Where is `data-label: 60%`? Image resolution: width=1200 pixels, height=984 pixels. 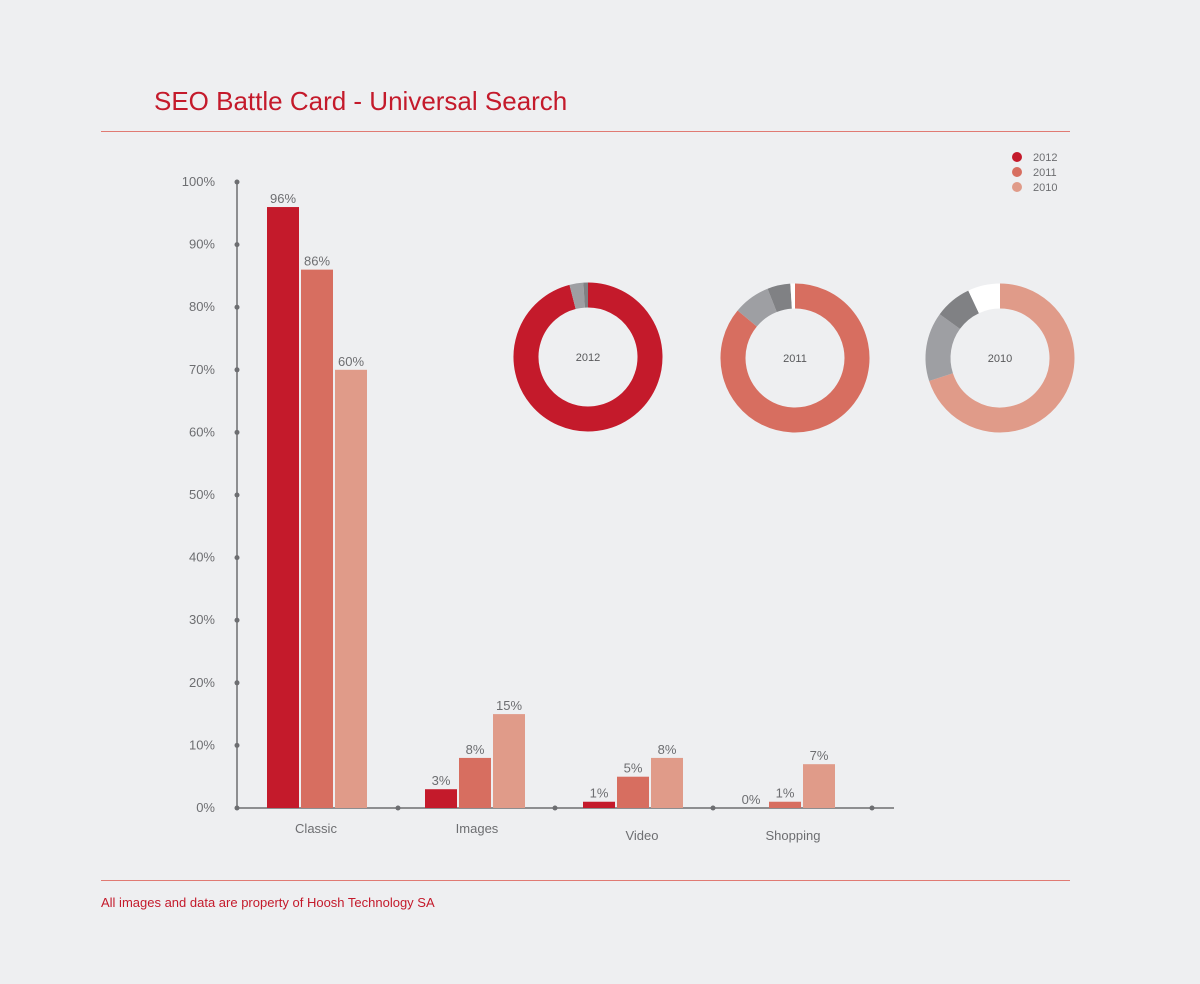 data-label: 60% is located at coordinates (351, 361).